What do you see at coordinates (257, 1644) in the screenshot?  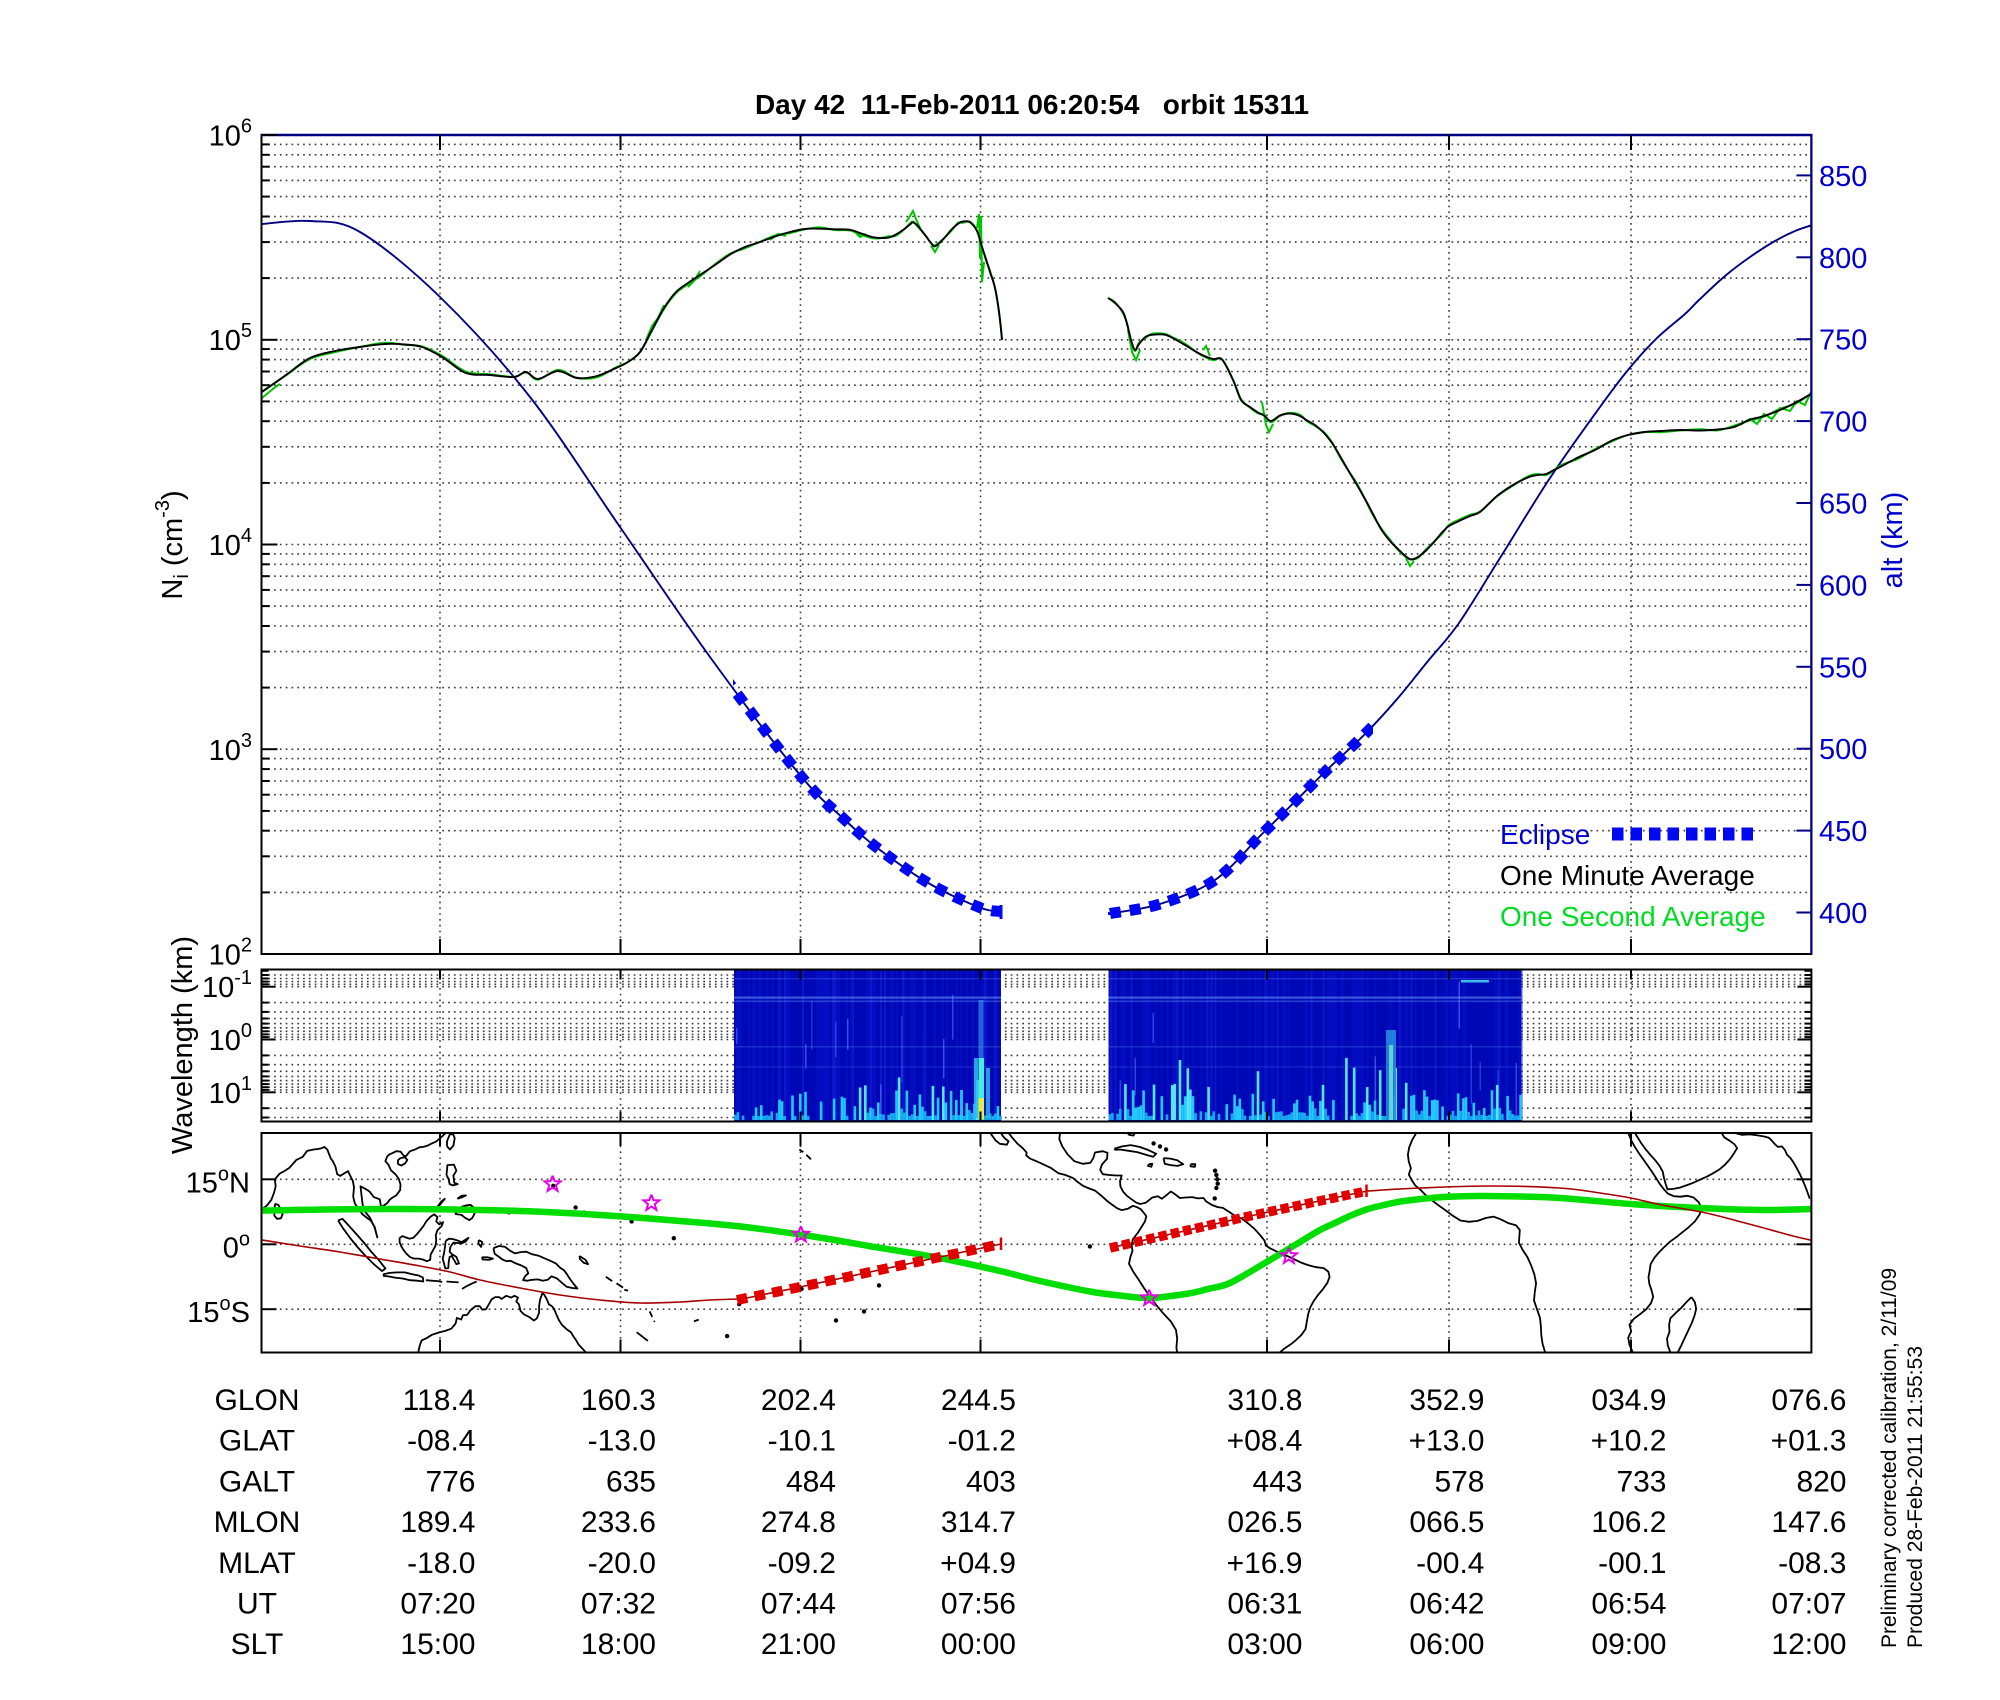 I see `svg-text: SLT` at bounding box center [257, 1644].